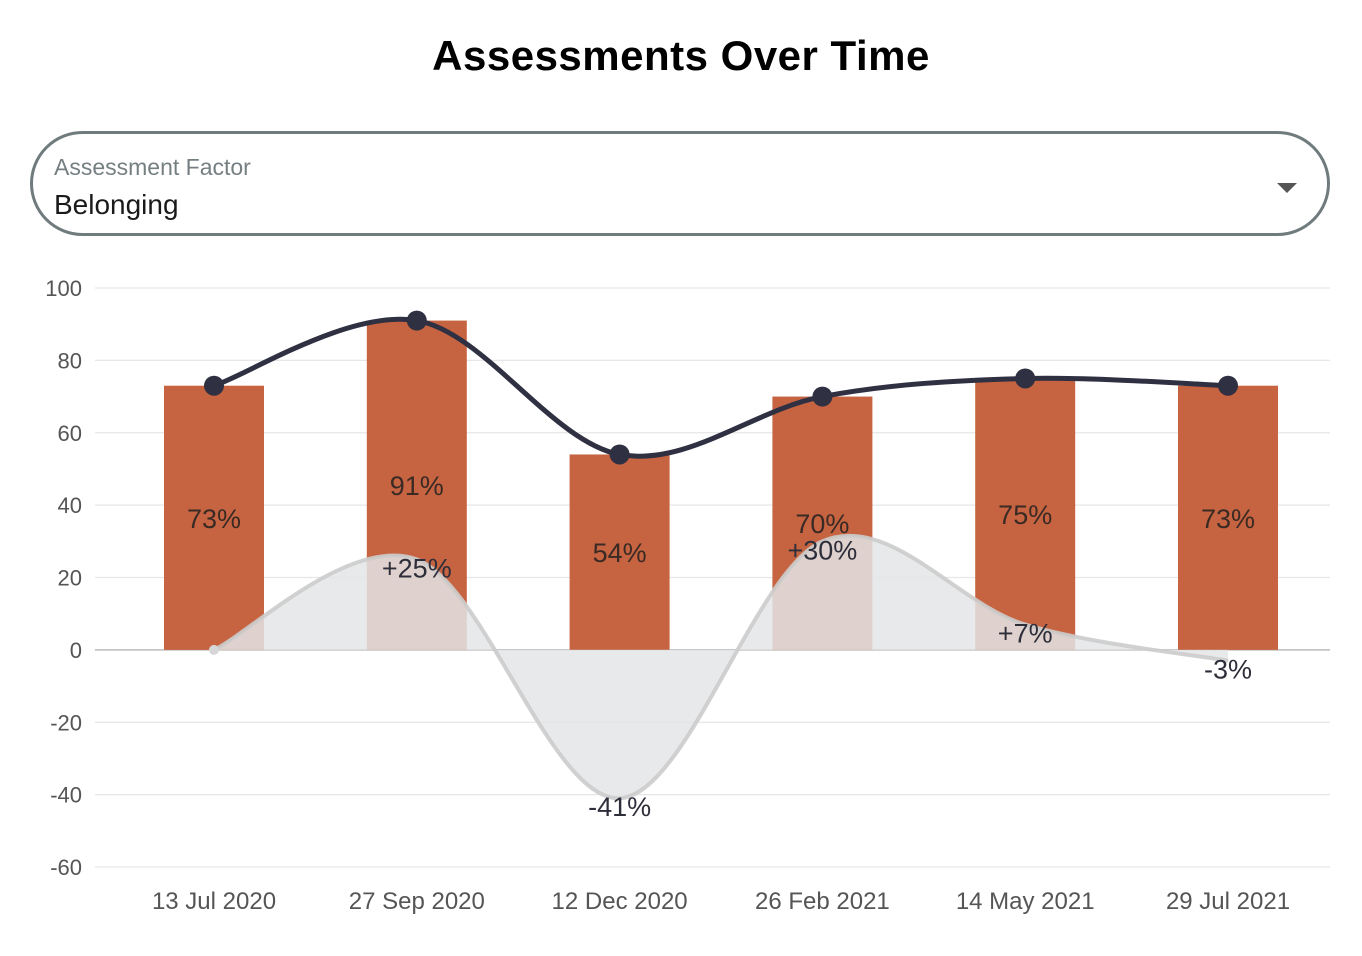 The width and height of the screenshot is (1362, 956). I want to click on y-tick-label: -20, so click(66, 722).